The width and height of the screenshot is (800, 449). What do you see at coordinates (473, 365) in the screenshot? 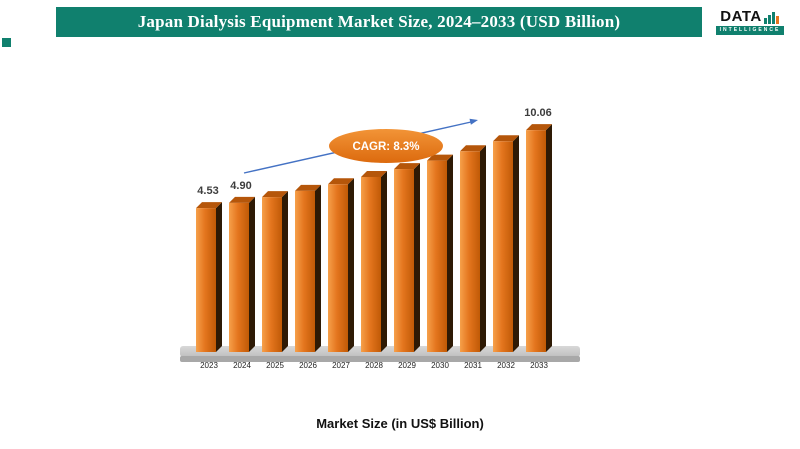
I see `year-label-2031: 2031` at bounding box center [473, 365].